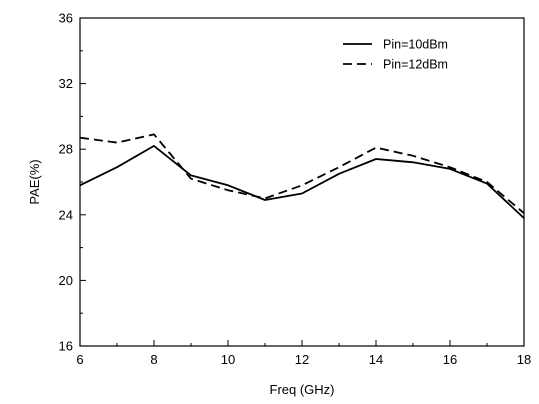  What do you see at coordinates (415, 45) in the screenshot?
I see `legend-label-0: Pin=10dBm` at bounding box center [415, 45].